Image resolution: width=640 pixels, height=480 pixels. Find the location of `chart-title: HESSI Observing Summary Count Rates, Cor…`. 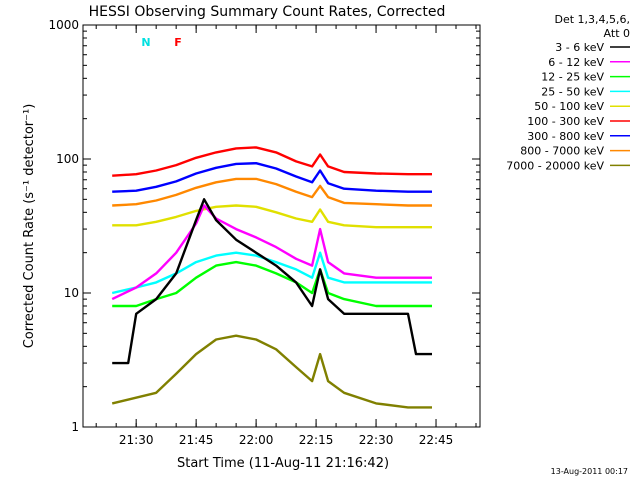

chart-title: HESSI Observing Summary Count Rates, Cor… is located at coordinates (267, 12).